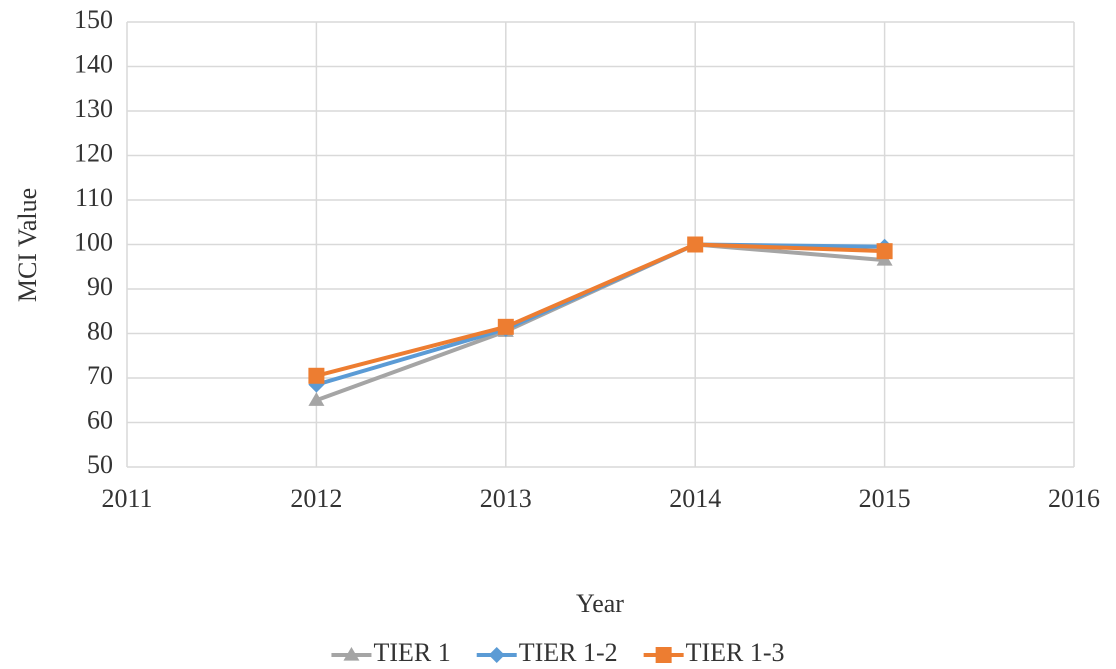  I want to click on y-tick-label: 60, so click(100, 419).